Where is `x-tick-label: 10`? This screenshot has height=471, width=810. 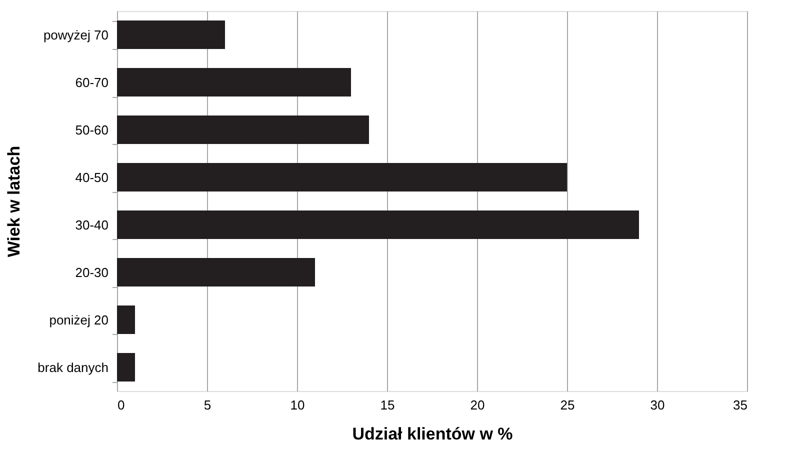 x-tick-label: 10 is located at coordinates (297, 405).